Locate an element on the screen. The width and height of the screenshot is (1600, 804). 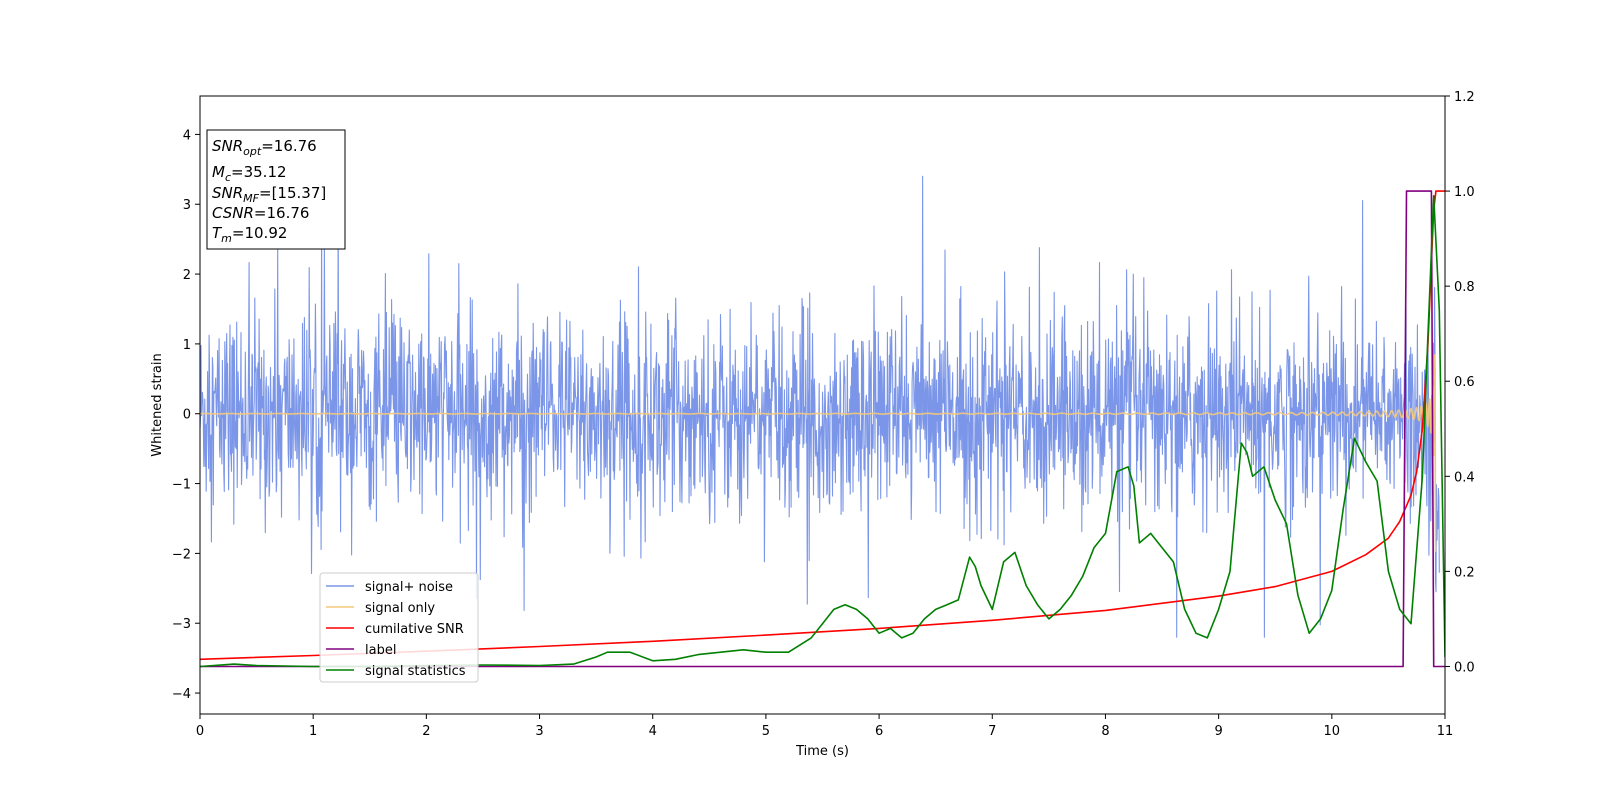
info-line-snr-opt: SNRopt=16.76 is located at coordinates (264, 147).